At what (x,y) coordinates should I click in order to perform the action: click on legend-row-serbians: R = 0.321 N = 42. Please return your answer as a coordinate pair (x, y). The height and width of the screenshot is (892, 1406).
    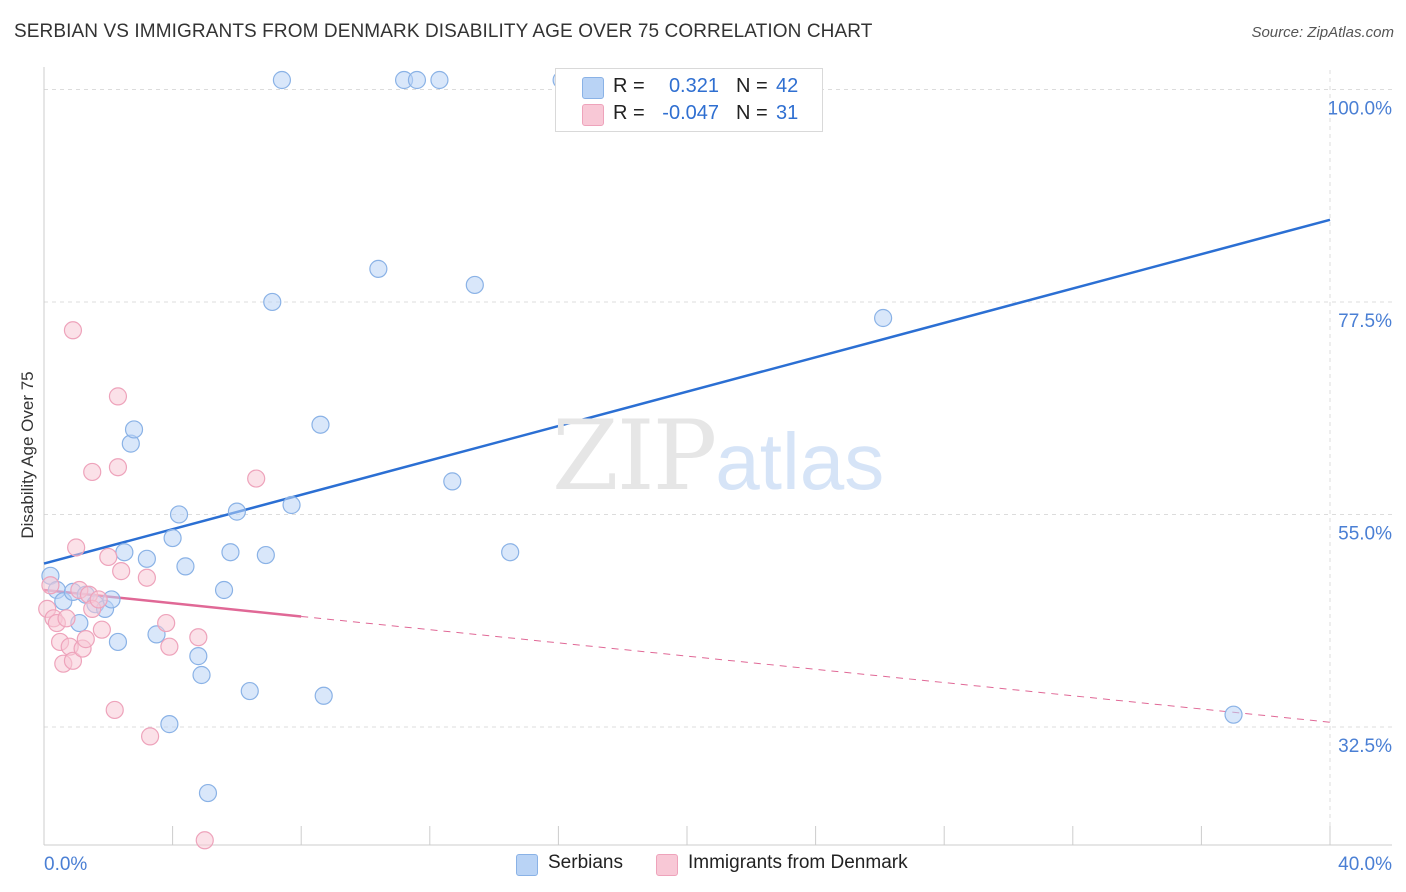
    Looking at the image, I should click on (689, 87).